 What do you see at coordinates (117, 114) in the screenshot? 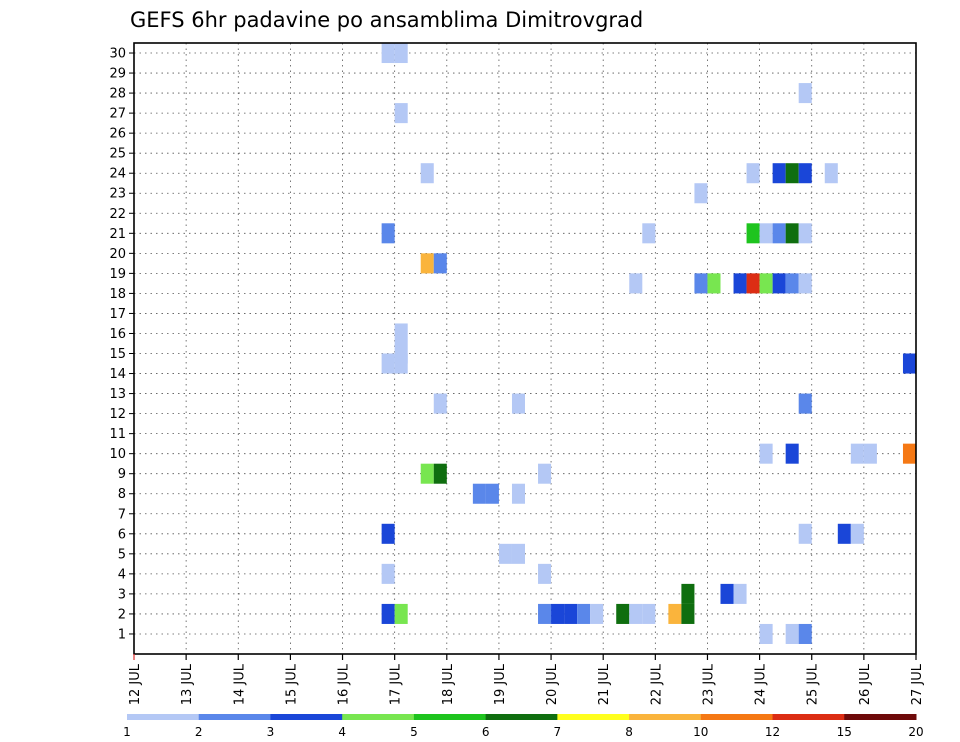
I see `y-tick-label: 27` at bounding box center [117, 114].